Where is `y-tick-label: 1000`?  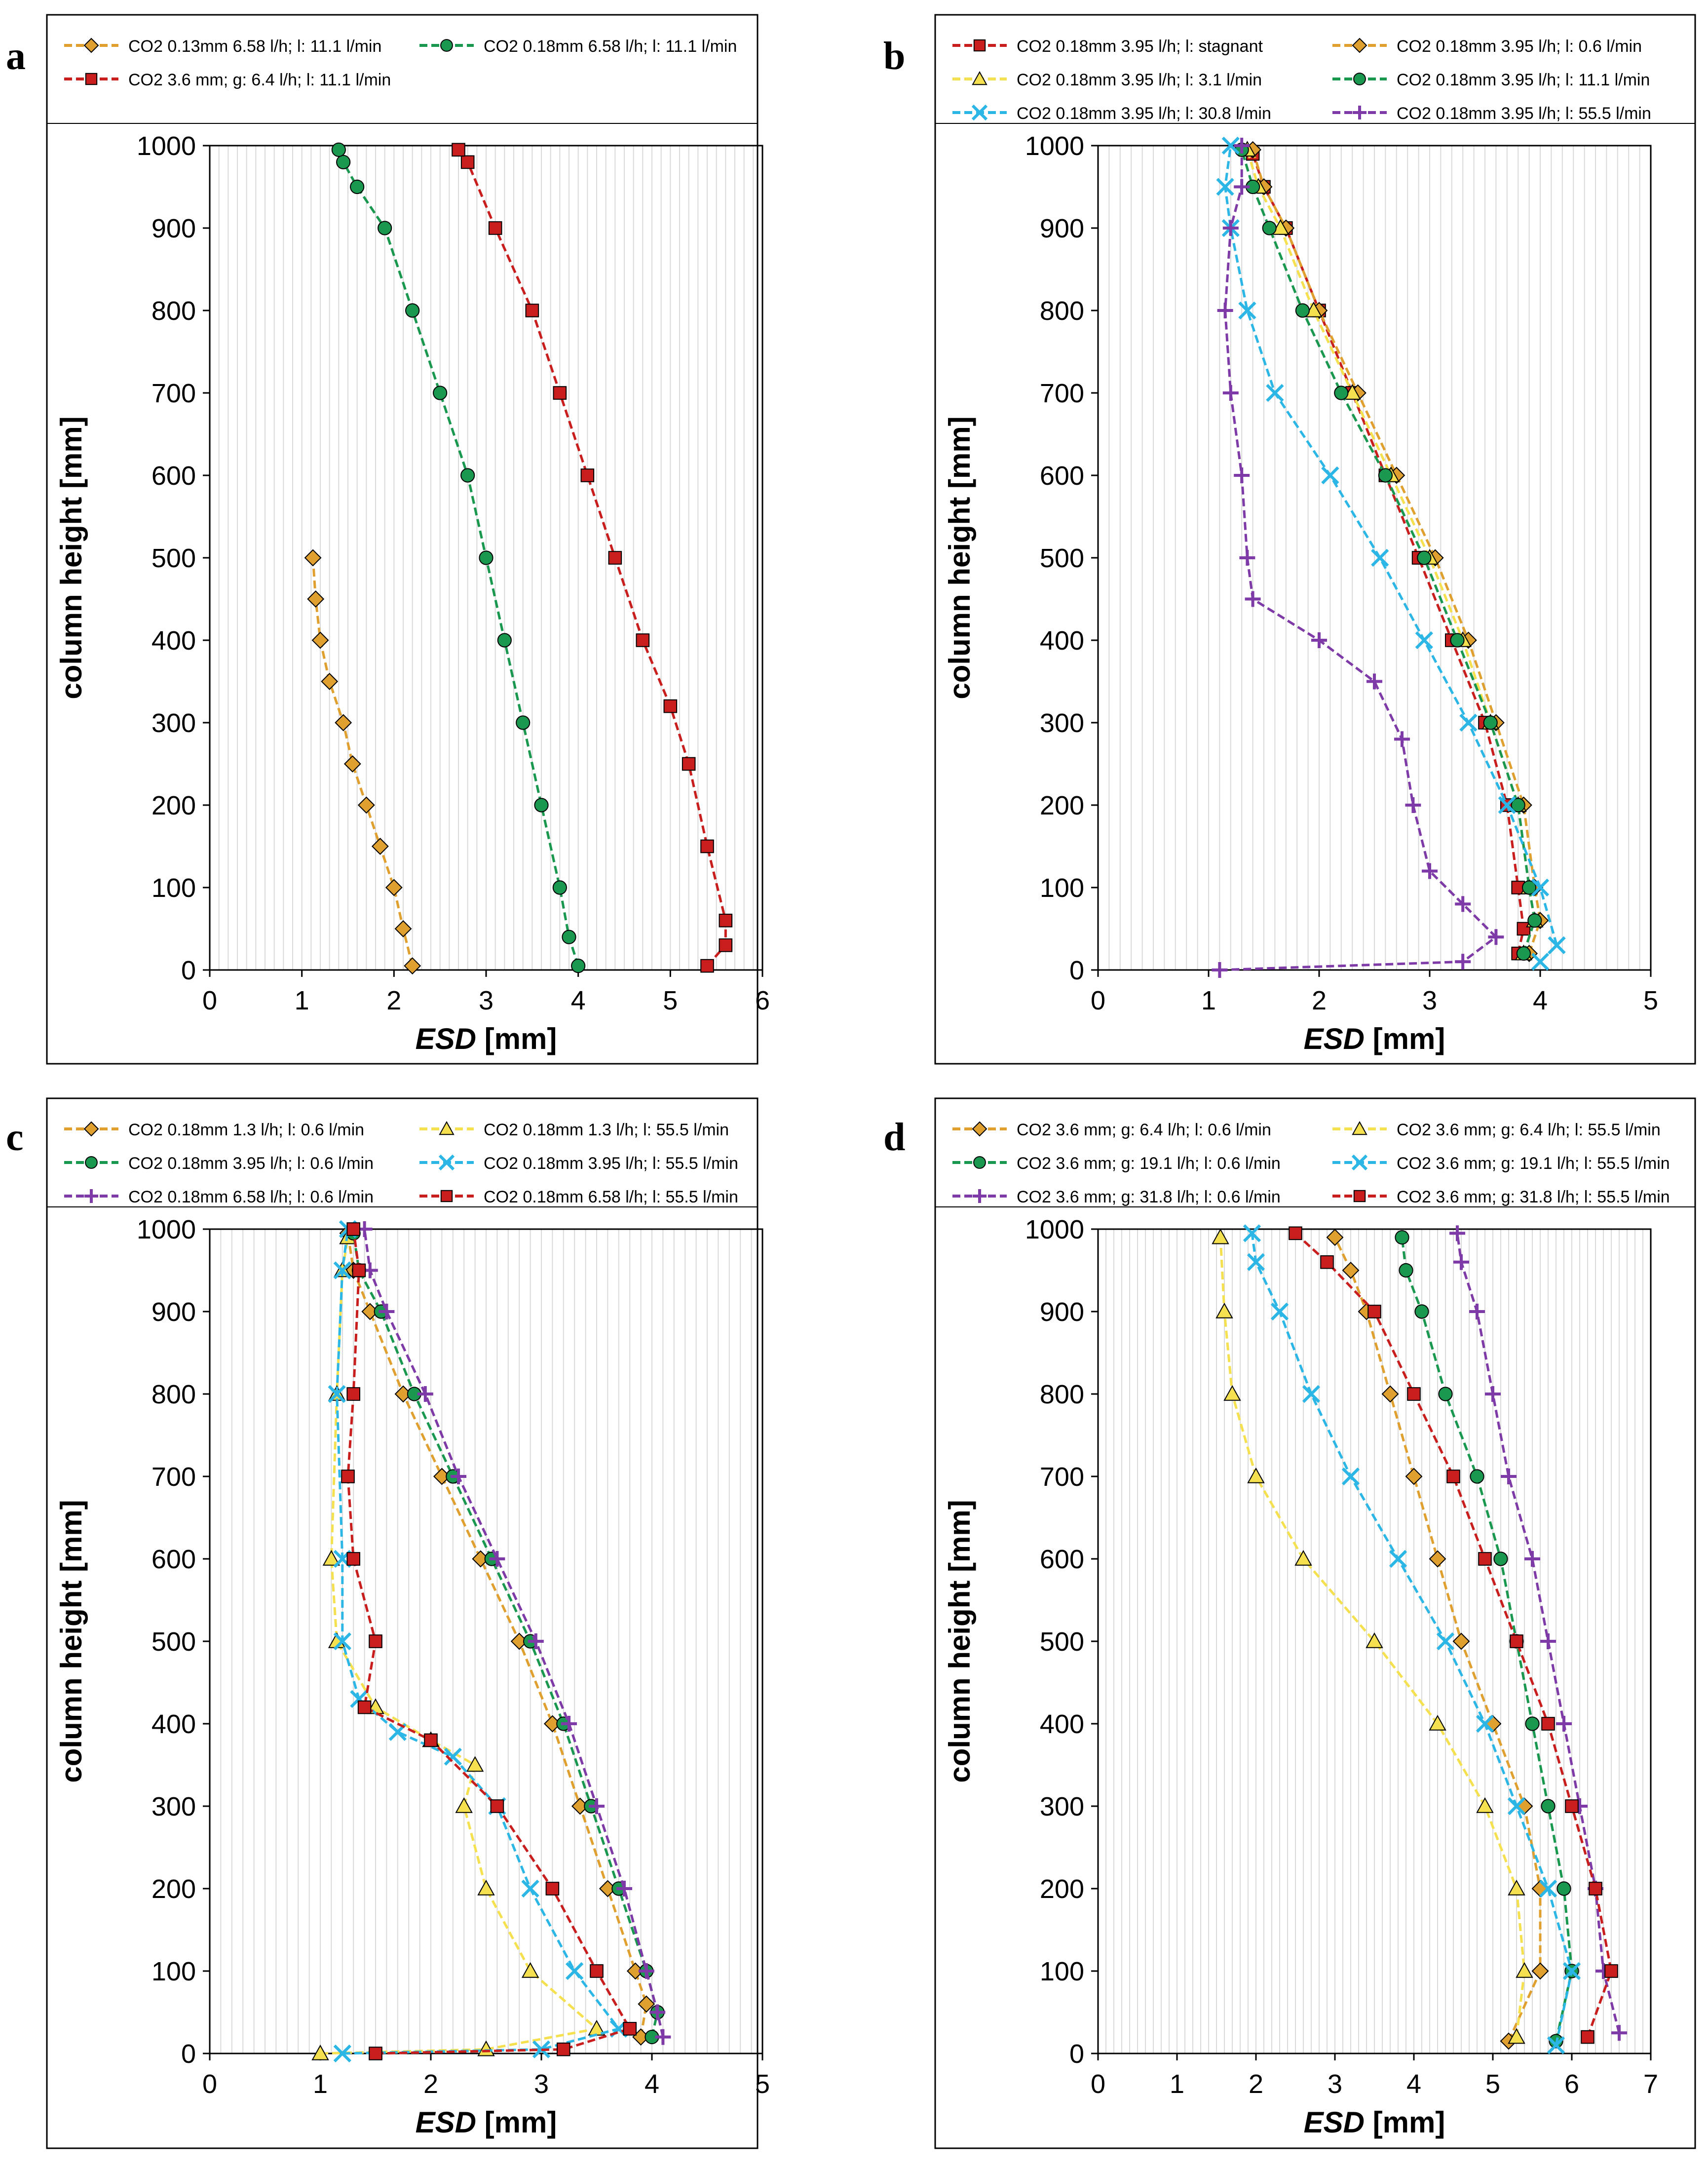 y-tick-label: 1000 is located at coordinates (166, 146).